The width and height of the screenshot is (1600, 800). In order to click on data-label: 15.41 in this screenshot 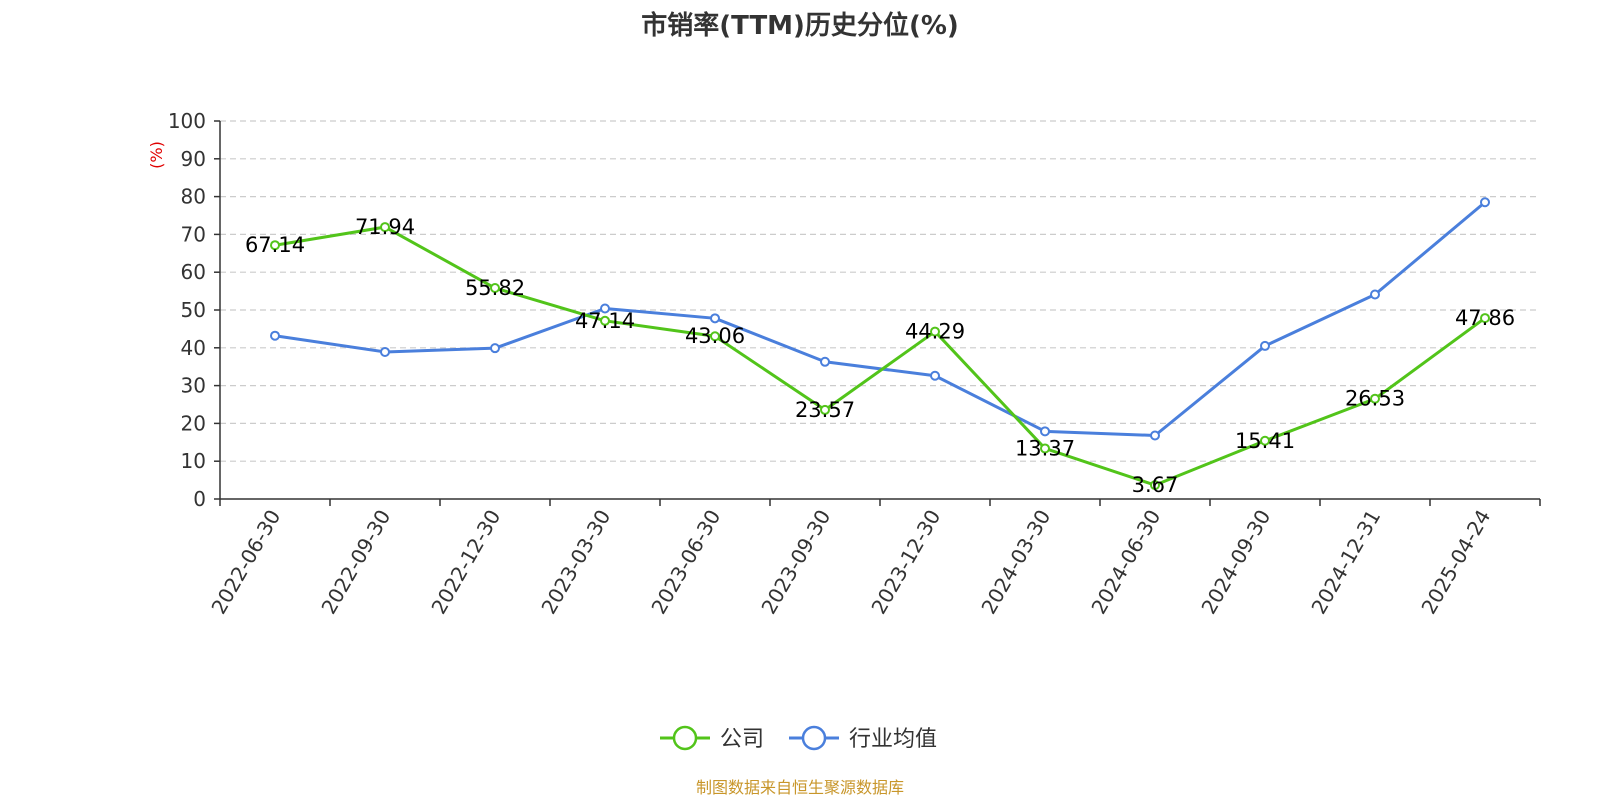, I will do `click(1265, 441)`.